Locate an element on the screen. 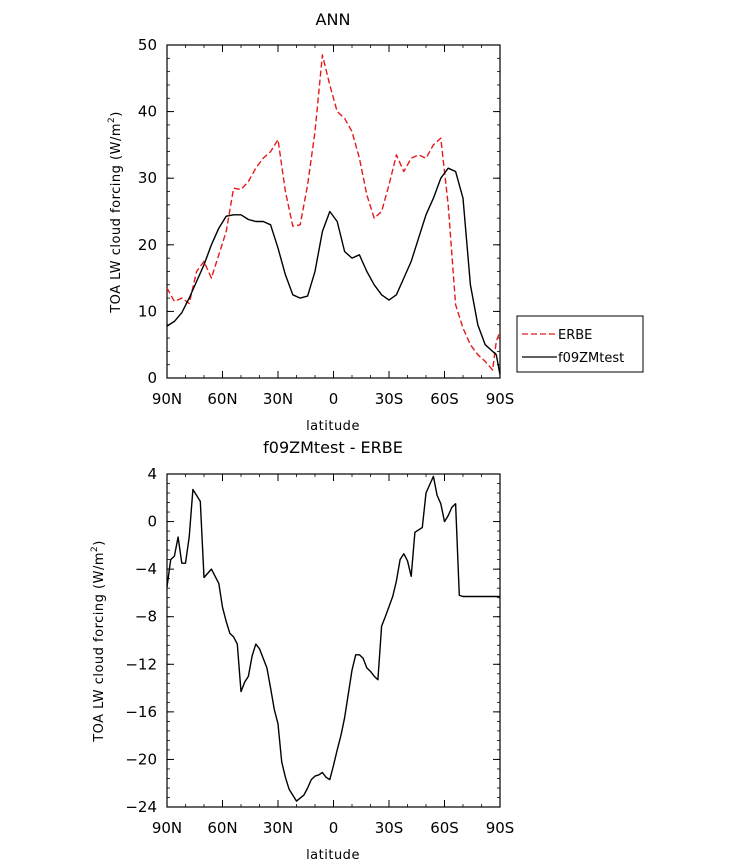  top-y-tick-label: 0 is located at coordinates (152, 378).